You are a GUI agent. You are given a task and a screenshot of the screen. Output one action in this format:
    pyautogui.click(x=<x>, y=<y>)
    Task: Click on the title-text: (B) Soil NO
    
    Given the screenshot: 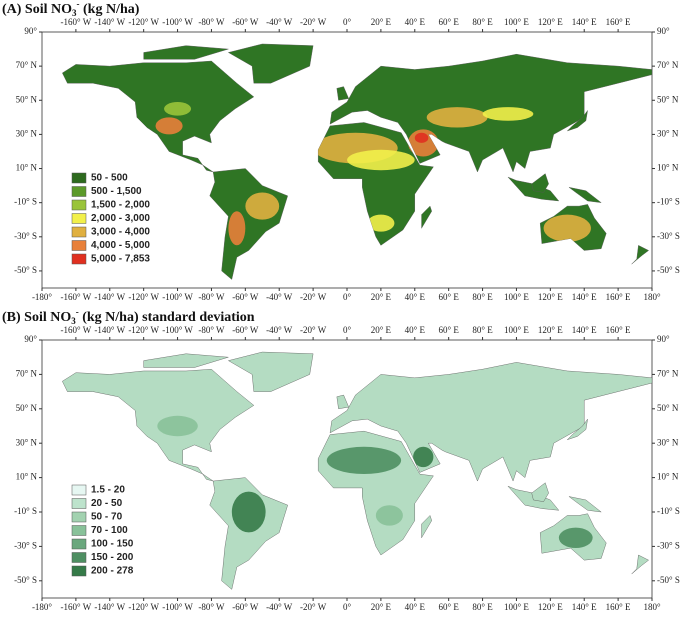 What is the action you would take?
    pyautogui.click(x=36, y=317)
    